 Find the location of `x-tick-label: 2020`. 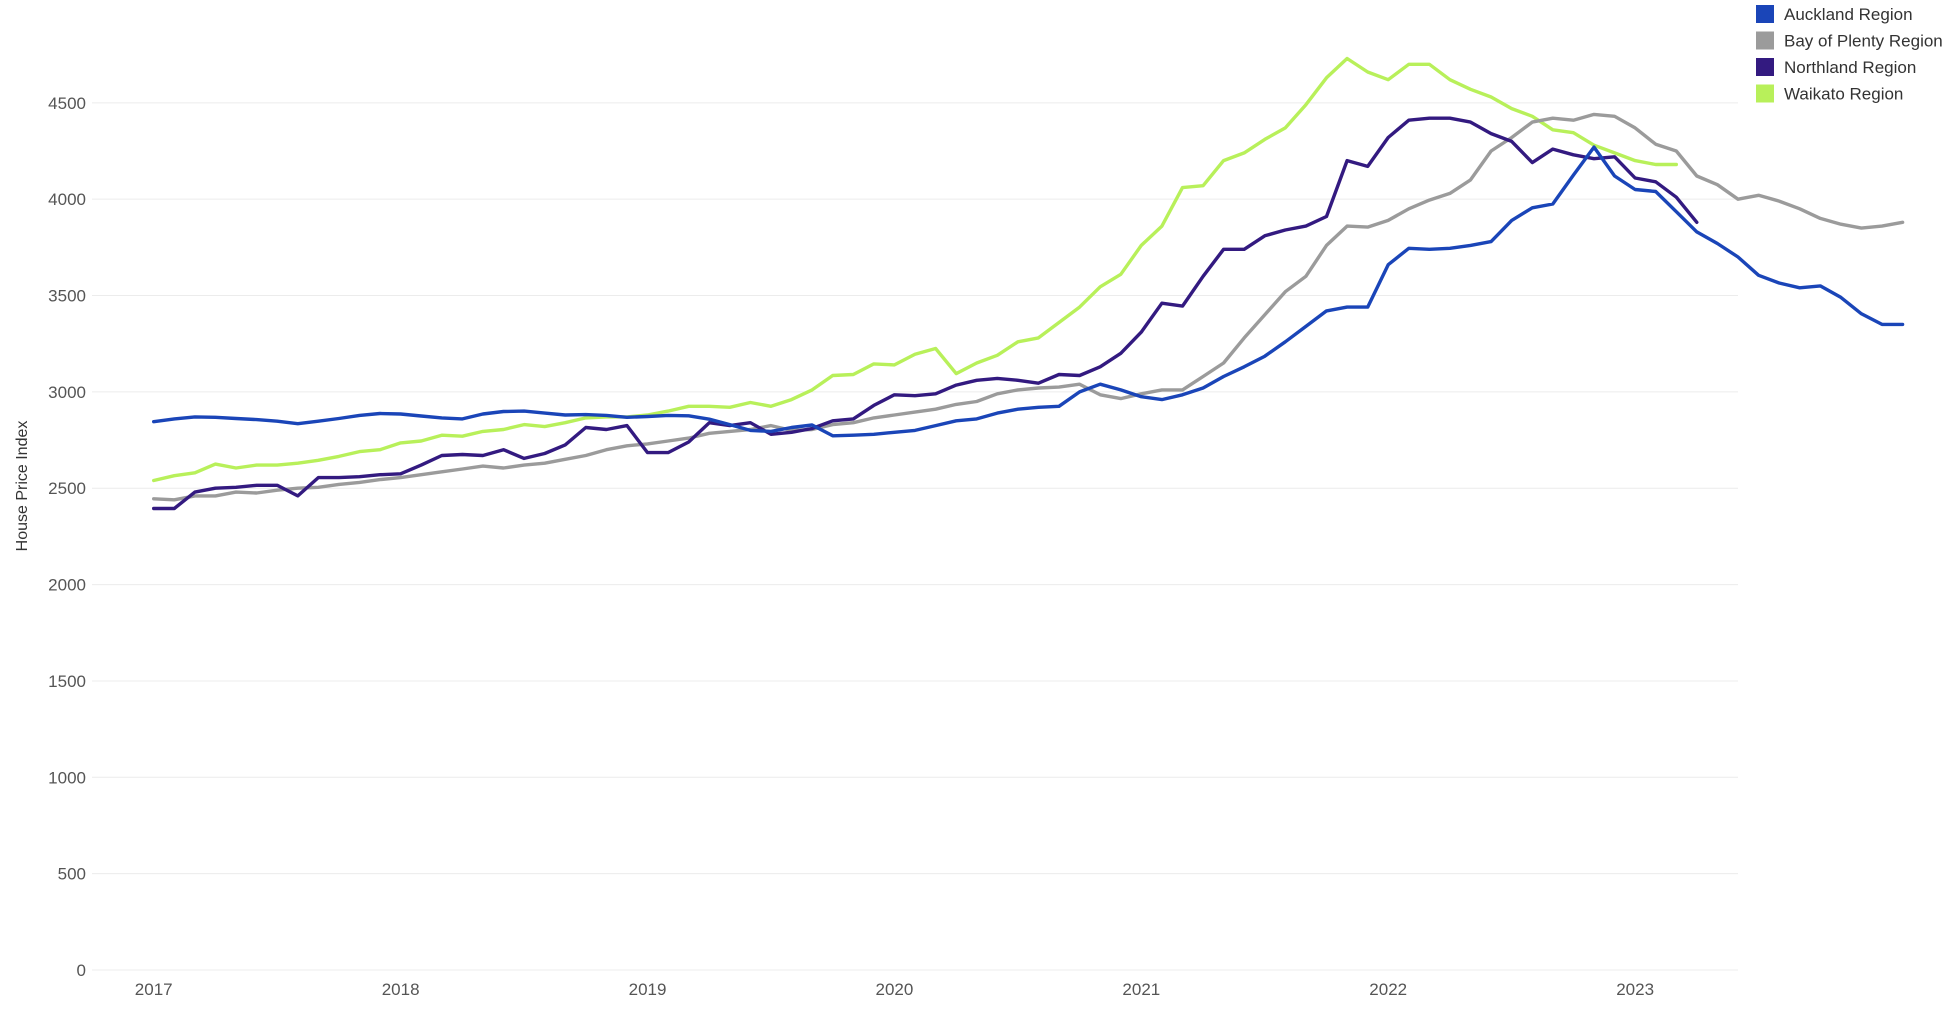

x-tick-label: 2020 is located at coordinates (895, 989).